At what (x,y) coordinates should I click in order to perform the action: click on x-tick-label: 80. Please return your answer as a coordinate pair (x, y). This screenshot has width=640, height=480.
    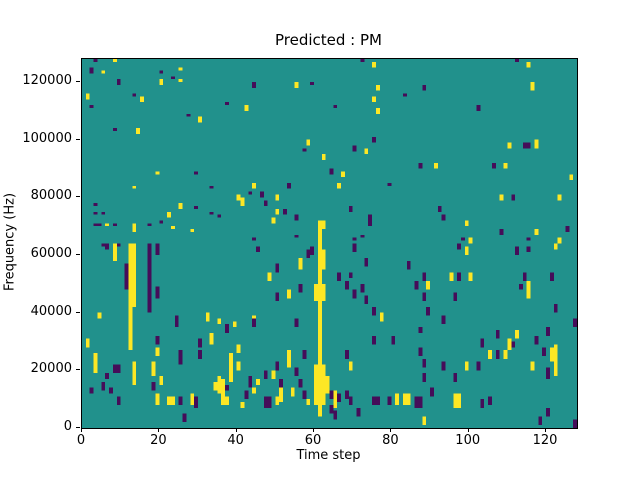
    Looking at the image, I should click on (390, 440).